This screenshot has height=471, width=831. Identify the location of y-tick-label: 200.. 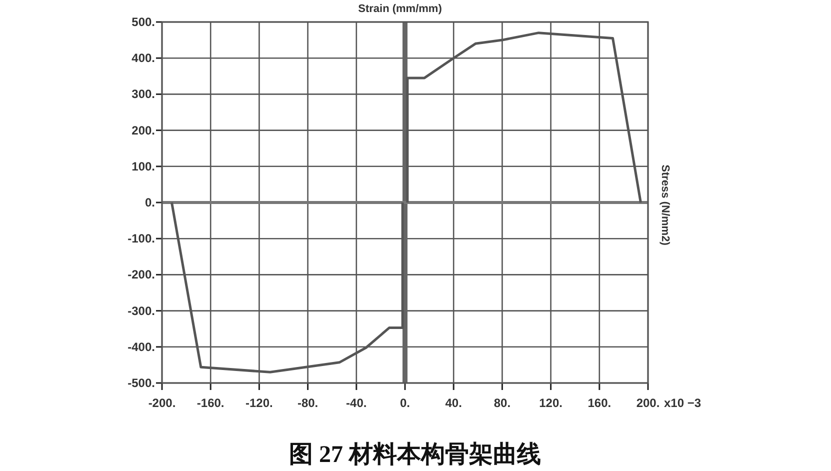
(143, 130).